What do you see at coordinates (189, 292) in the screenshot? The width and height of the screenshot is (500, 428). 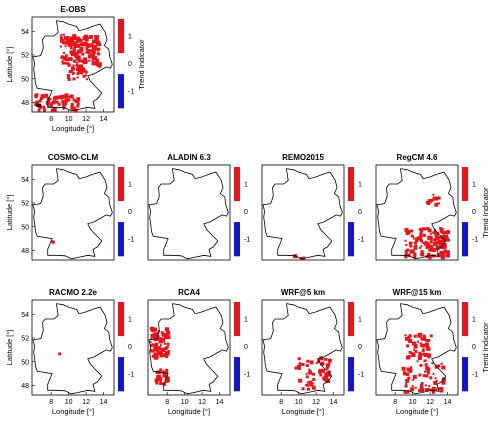 I see `panel-title: RCA4` at bounding box center [189, 292].